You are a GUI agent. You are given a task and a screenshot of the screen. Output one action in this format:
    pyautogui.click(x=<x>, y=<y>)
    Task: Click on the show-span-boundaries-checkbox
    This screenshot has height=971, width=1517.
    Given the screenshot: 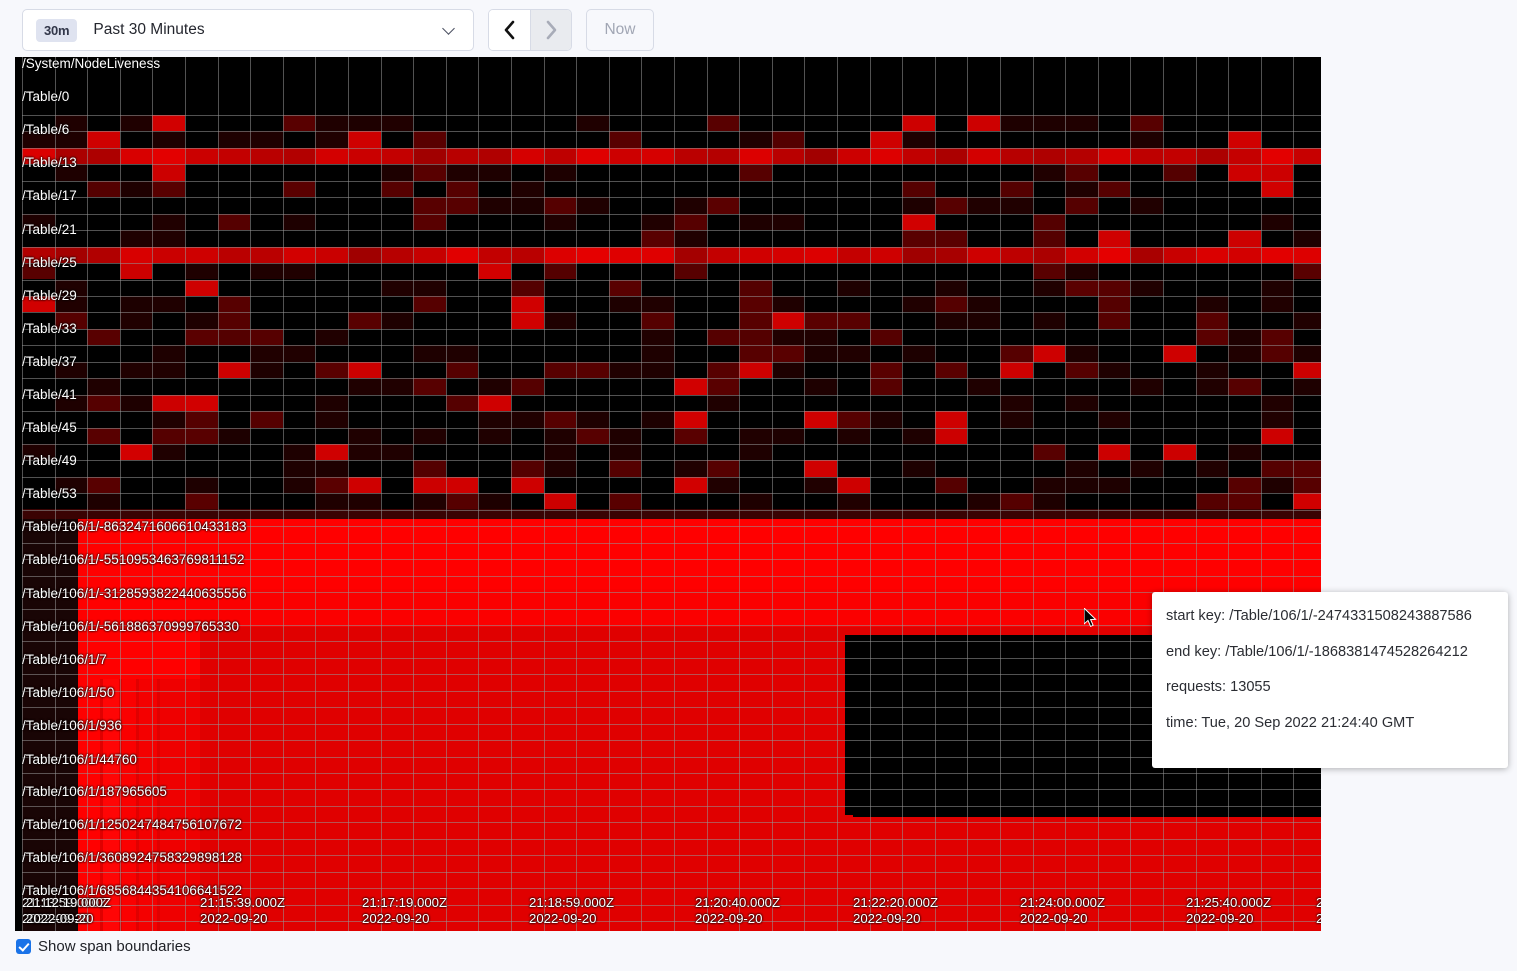 What is the action you would take?
    pyautogui.click(x=23, y=946)
    